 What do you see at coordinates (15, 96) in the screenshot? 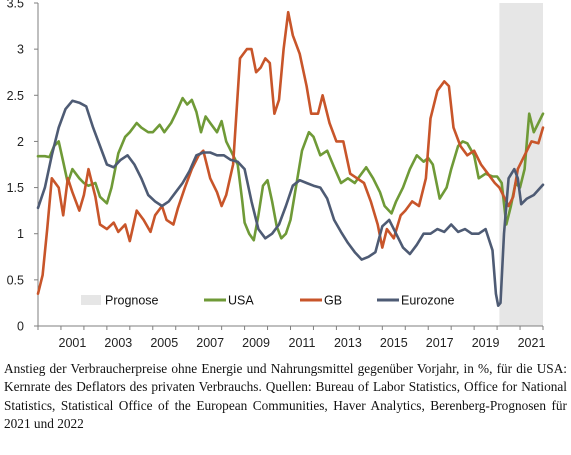
I see `y-tick-label: 2.5` at bounding box center [15, 96].